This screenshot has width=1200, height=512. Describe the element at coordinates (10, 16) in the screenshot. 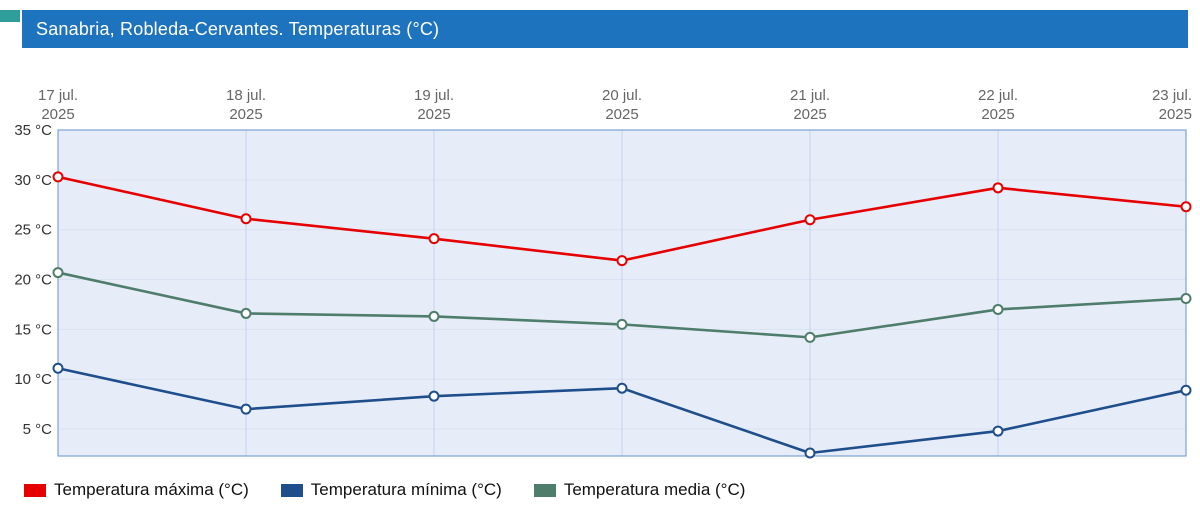

I see `corner-accent` at that location.